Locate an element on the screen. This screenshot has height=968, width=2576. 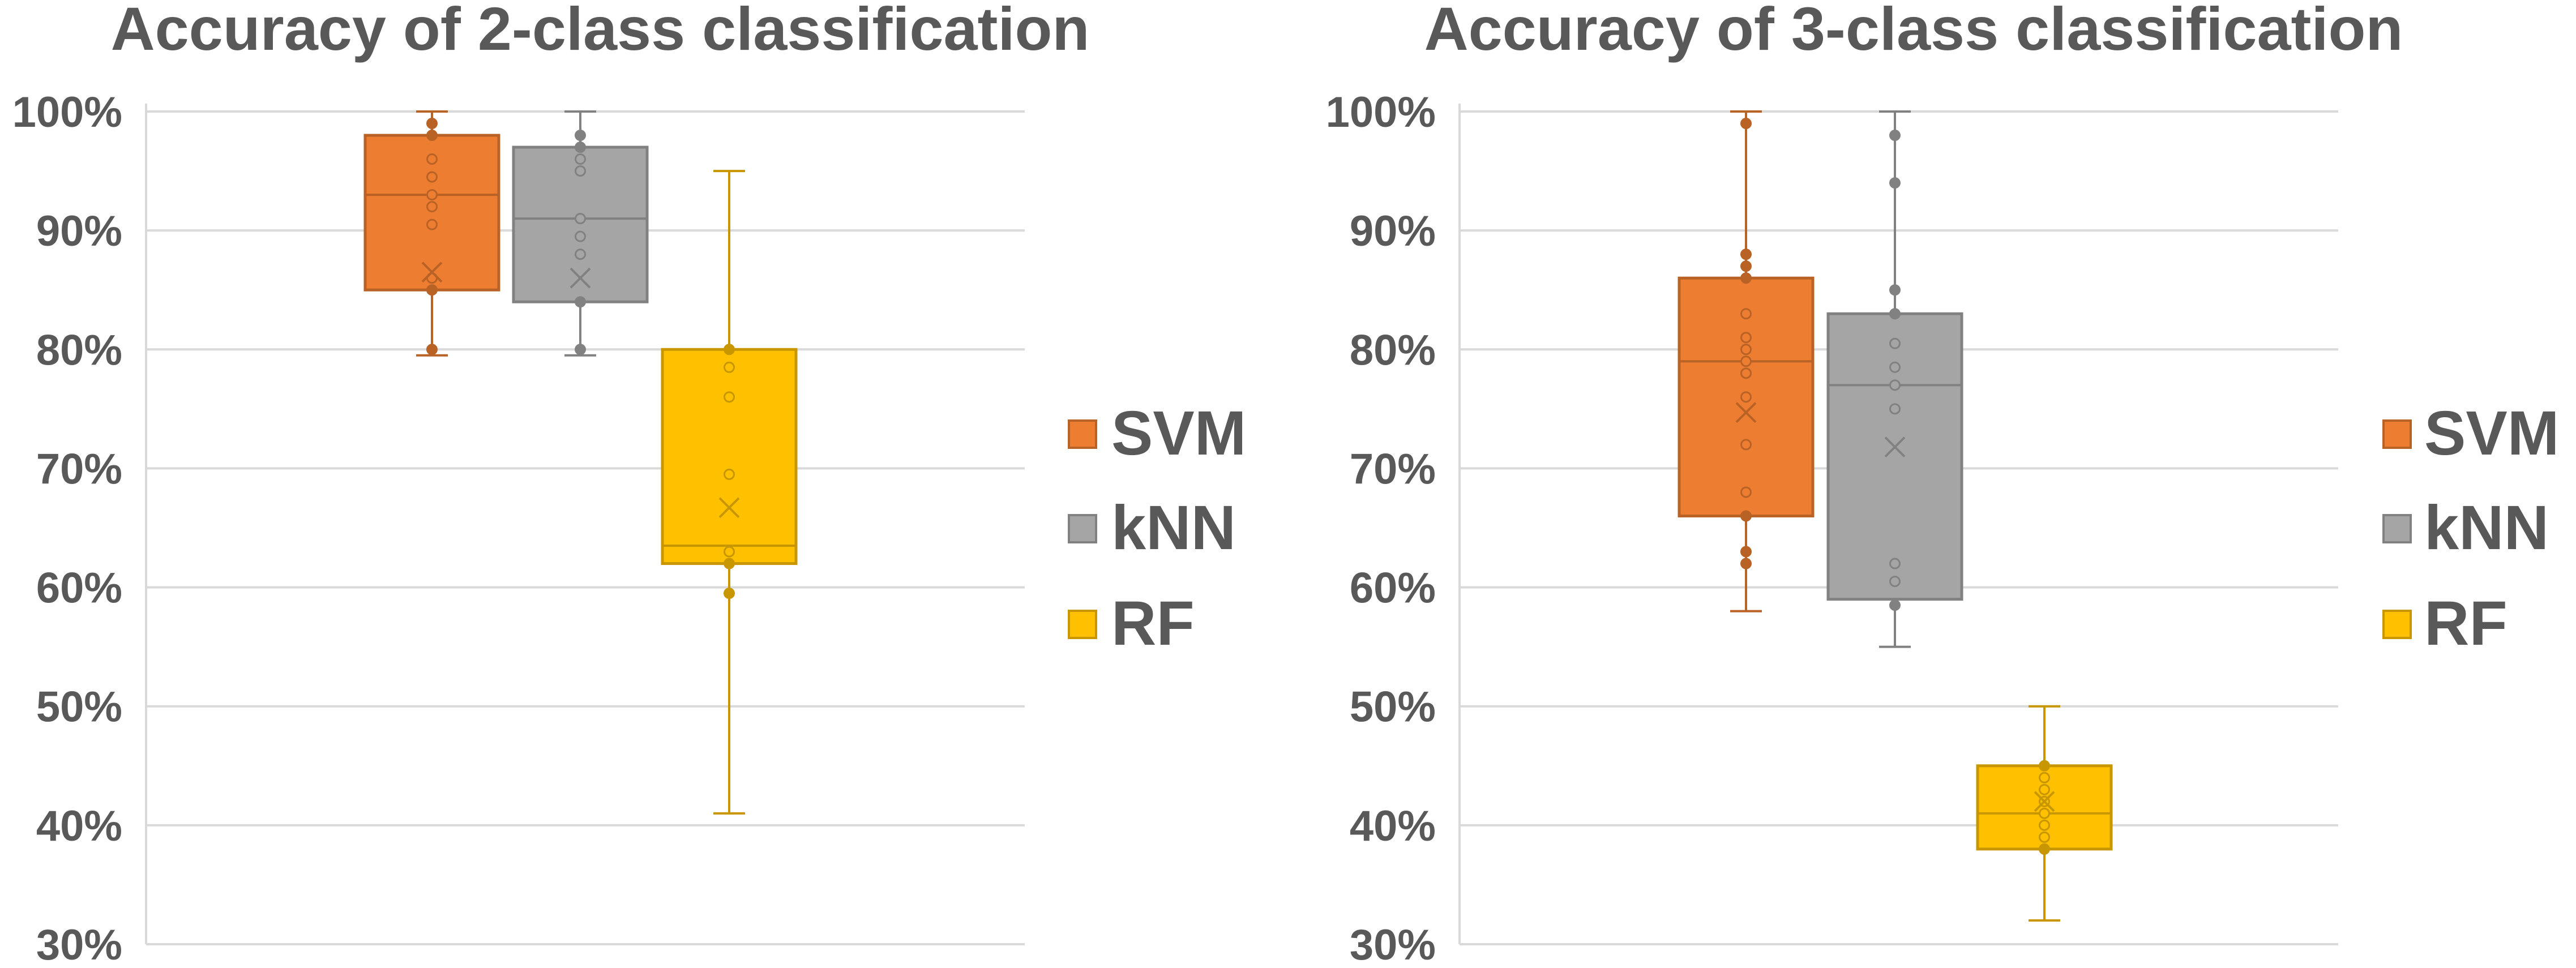
chart-title: Accuracy of 3-class classification is located at coordinates (1913, 31).